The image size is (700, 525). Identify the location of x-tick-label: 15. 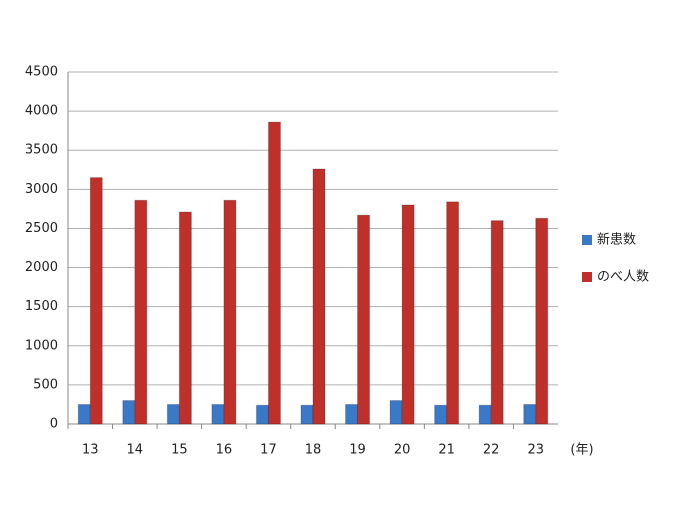
(179, 450).